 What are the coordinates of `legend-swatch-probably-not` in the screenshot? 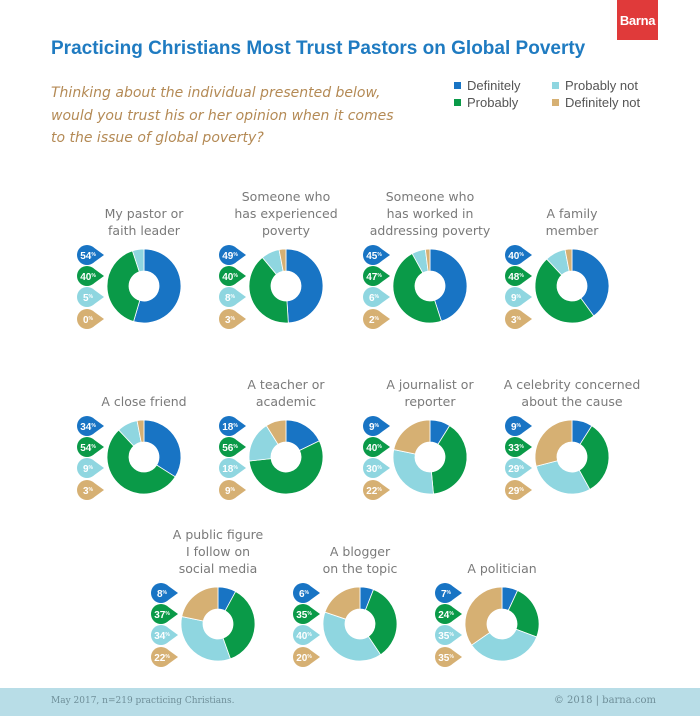 It's located at (555, 85).